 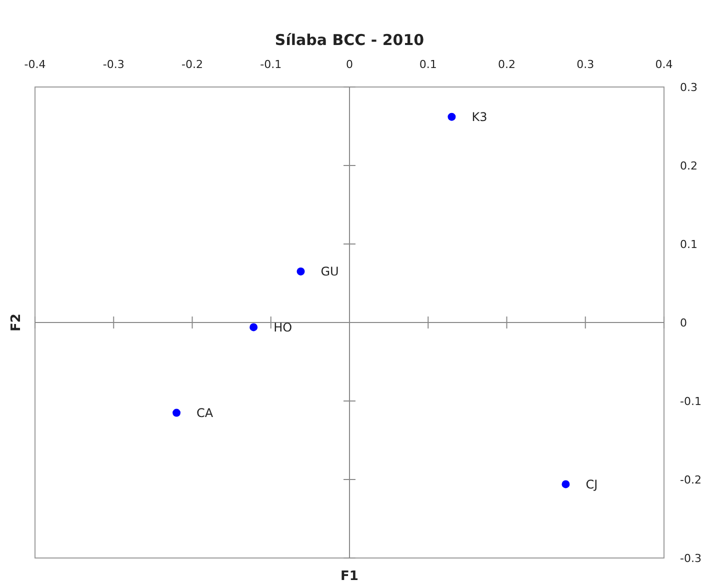 I want to click on x-axis-title: F1, so click(x=349, y=576).